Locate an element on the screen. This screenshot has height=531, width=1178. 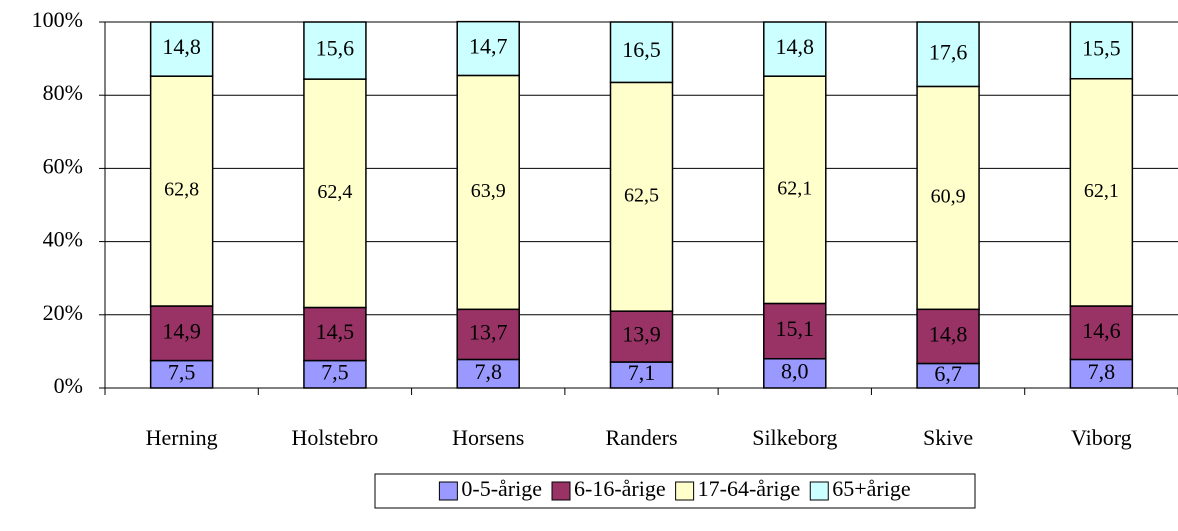
x-tick-label: Randers is located at coordinates (641, 437).